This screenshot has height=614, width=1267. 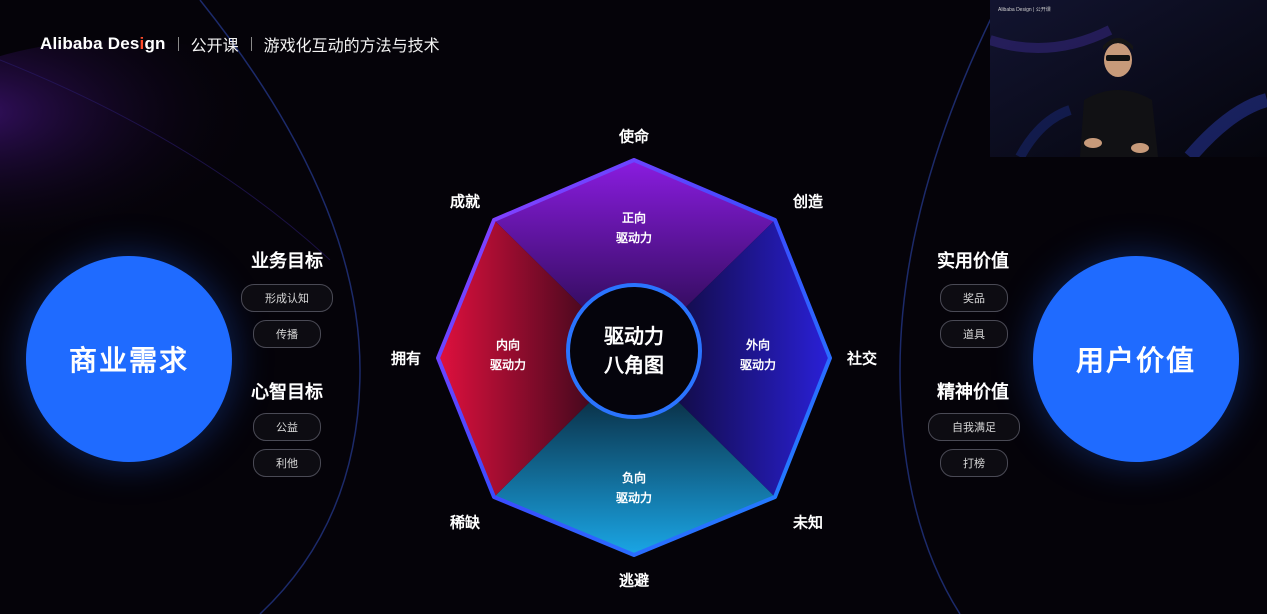 I want to click on region-label-outward: 外向 驱动力, so click(x=758, y=355).